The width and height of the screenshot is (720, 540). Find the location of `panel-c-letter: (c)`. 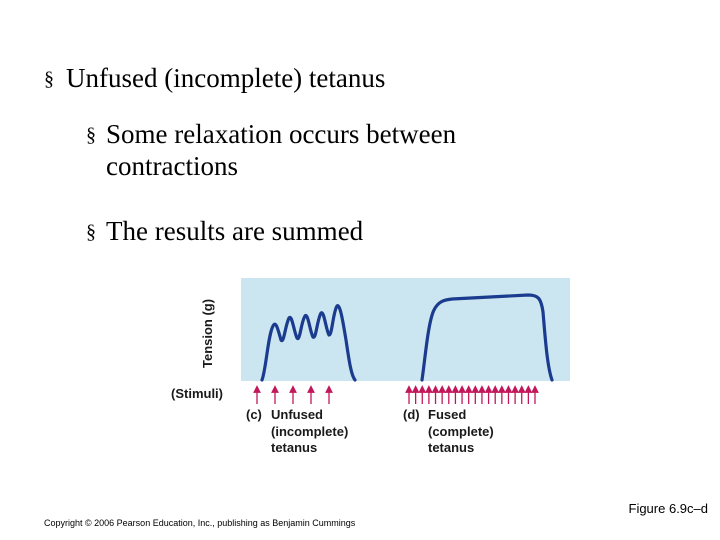

panel-c-letter: (c) is located at coordinates (254, 414).